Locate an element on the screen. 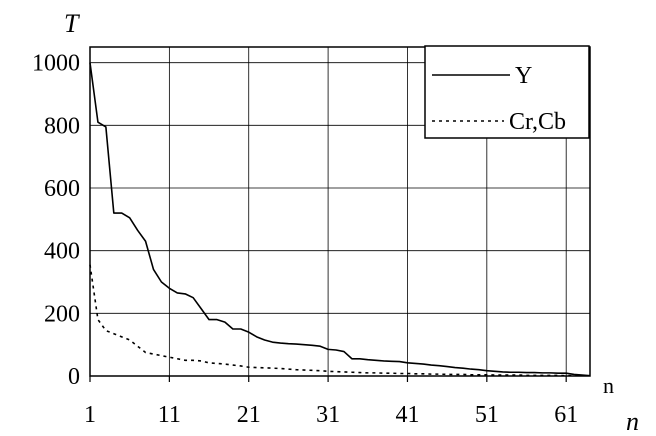 This screenshot has height=436, width=656. x-tick-label: 1 is located at coordinates (90, 415).